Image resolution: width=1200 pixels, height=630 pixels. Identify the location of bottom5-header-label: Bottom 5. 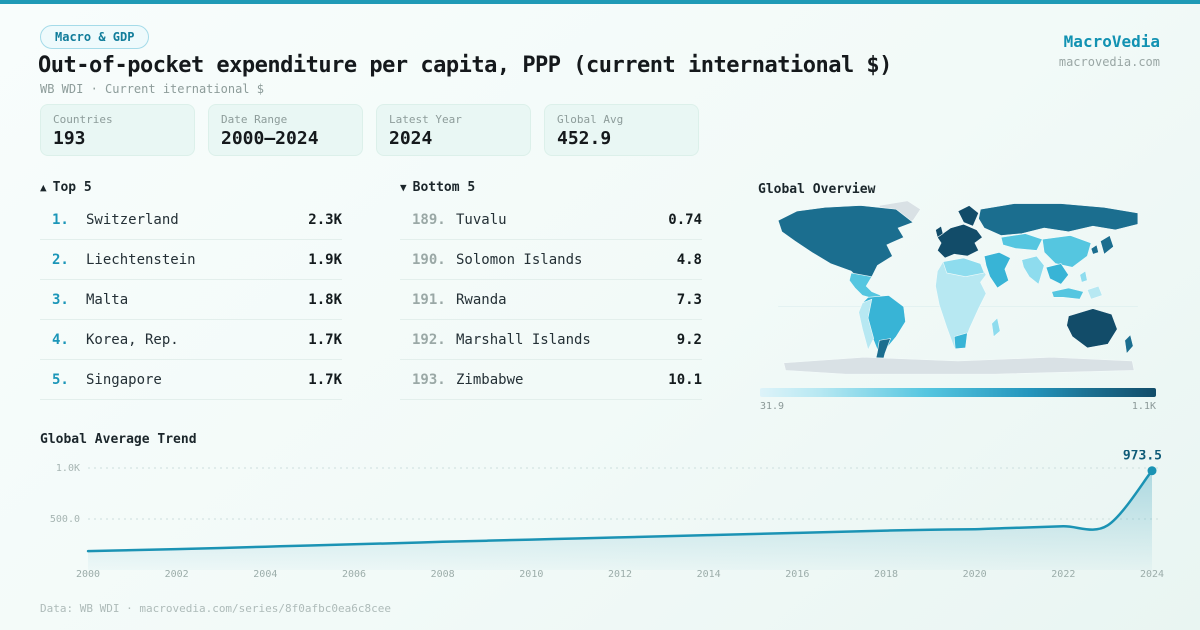
(444, 187).